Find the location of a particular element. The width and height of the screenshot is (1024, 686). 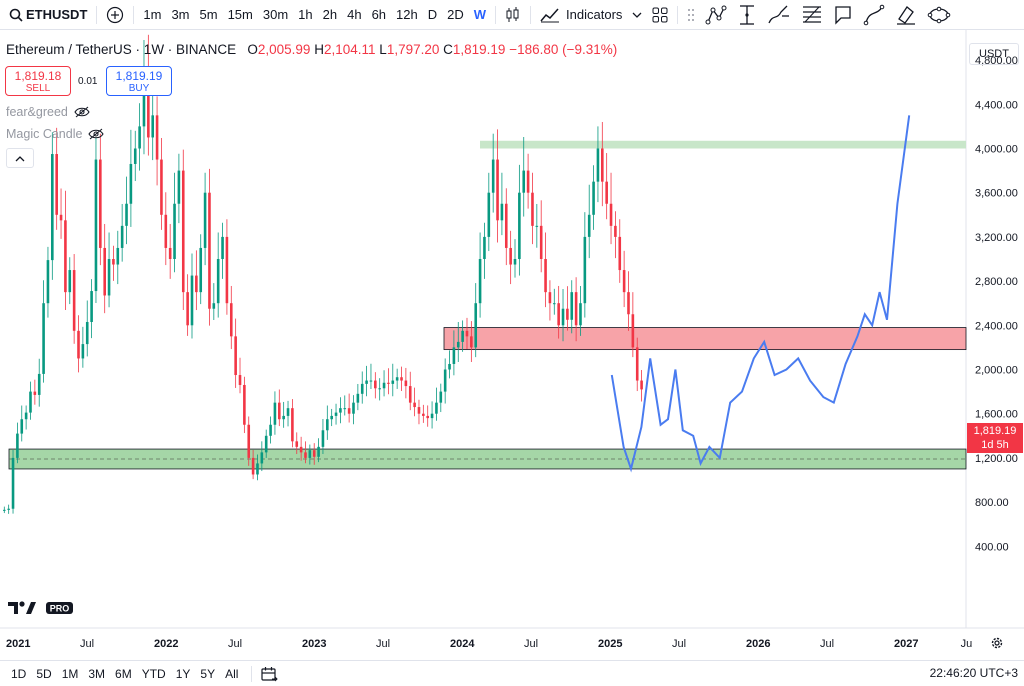

symbol-search-button: ETHUSDT is located at coordinates (48, 15).